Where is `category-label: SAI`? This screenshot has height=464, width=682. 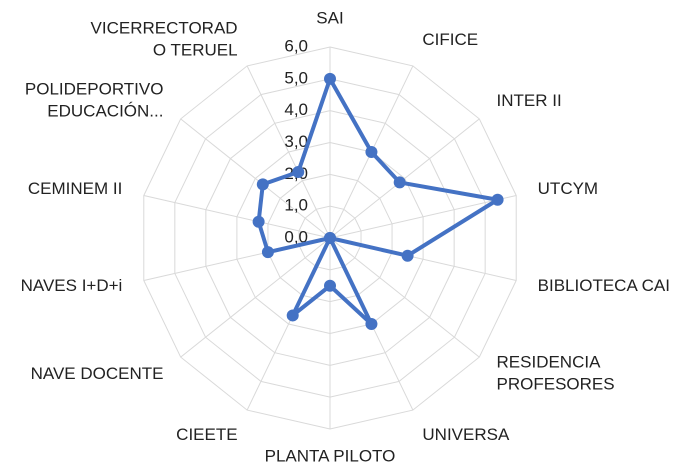 category-label: SAI is located at coordinates (329, 17).